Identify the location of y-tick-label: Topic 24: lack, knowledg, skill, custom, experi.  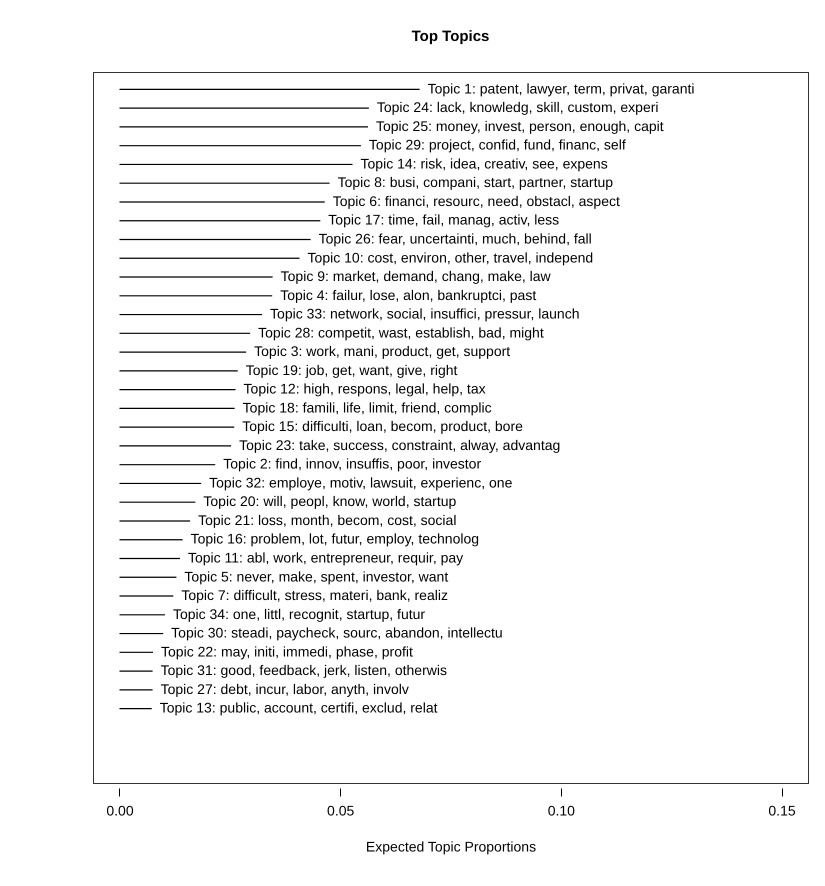
(517, 107).